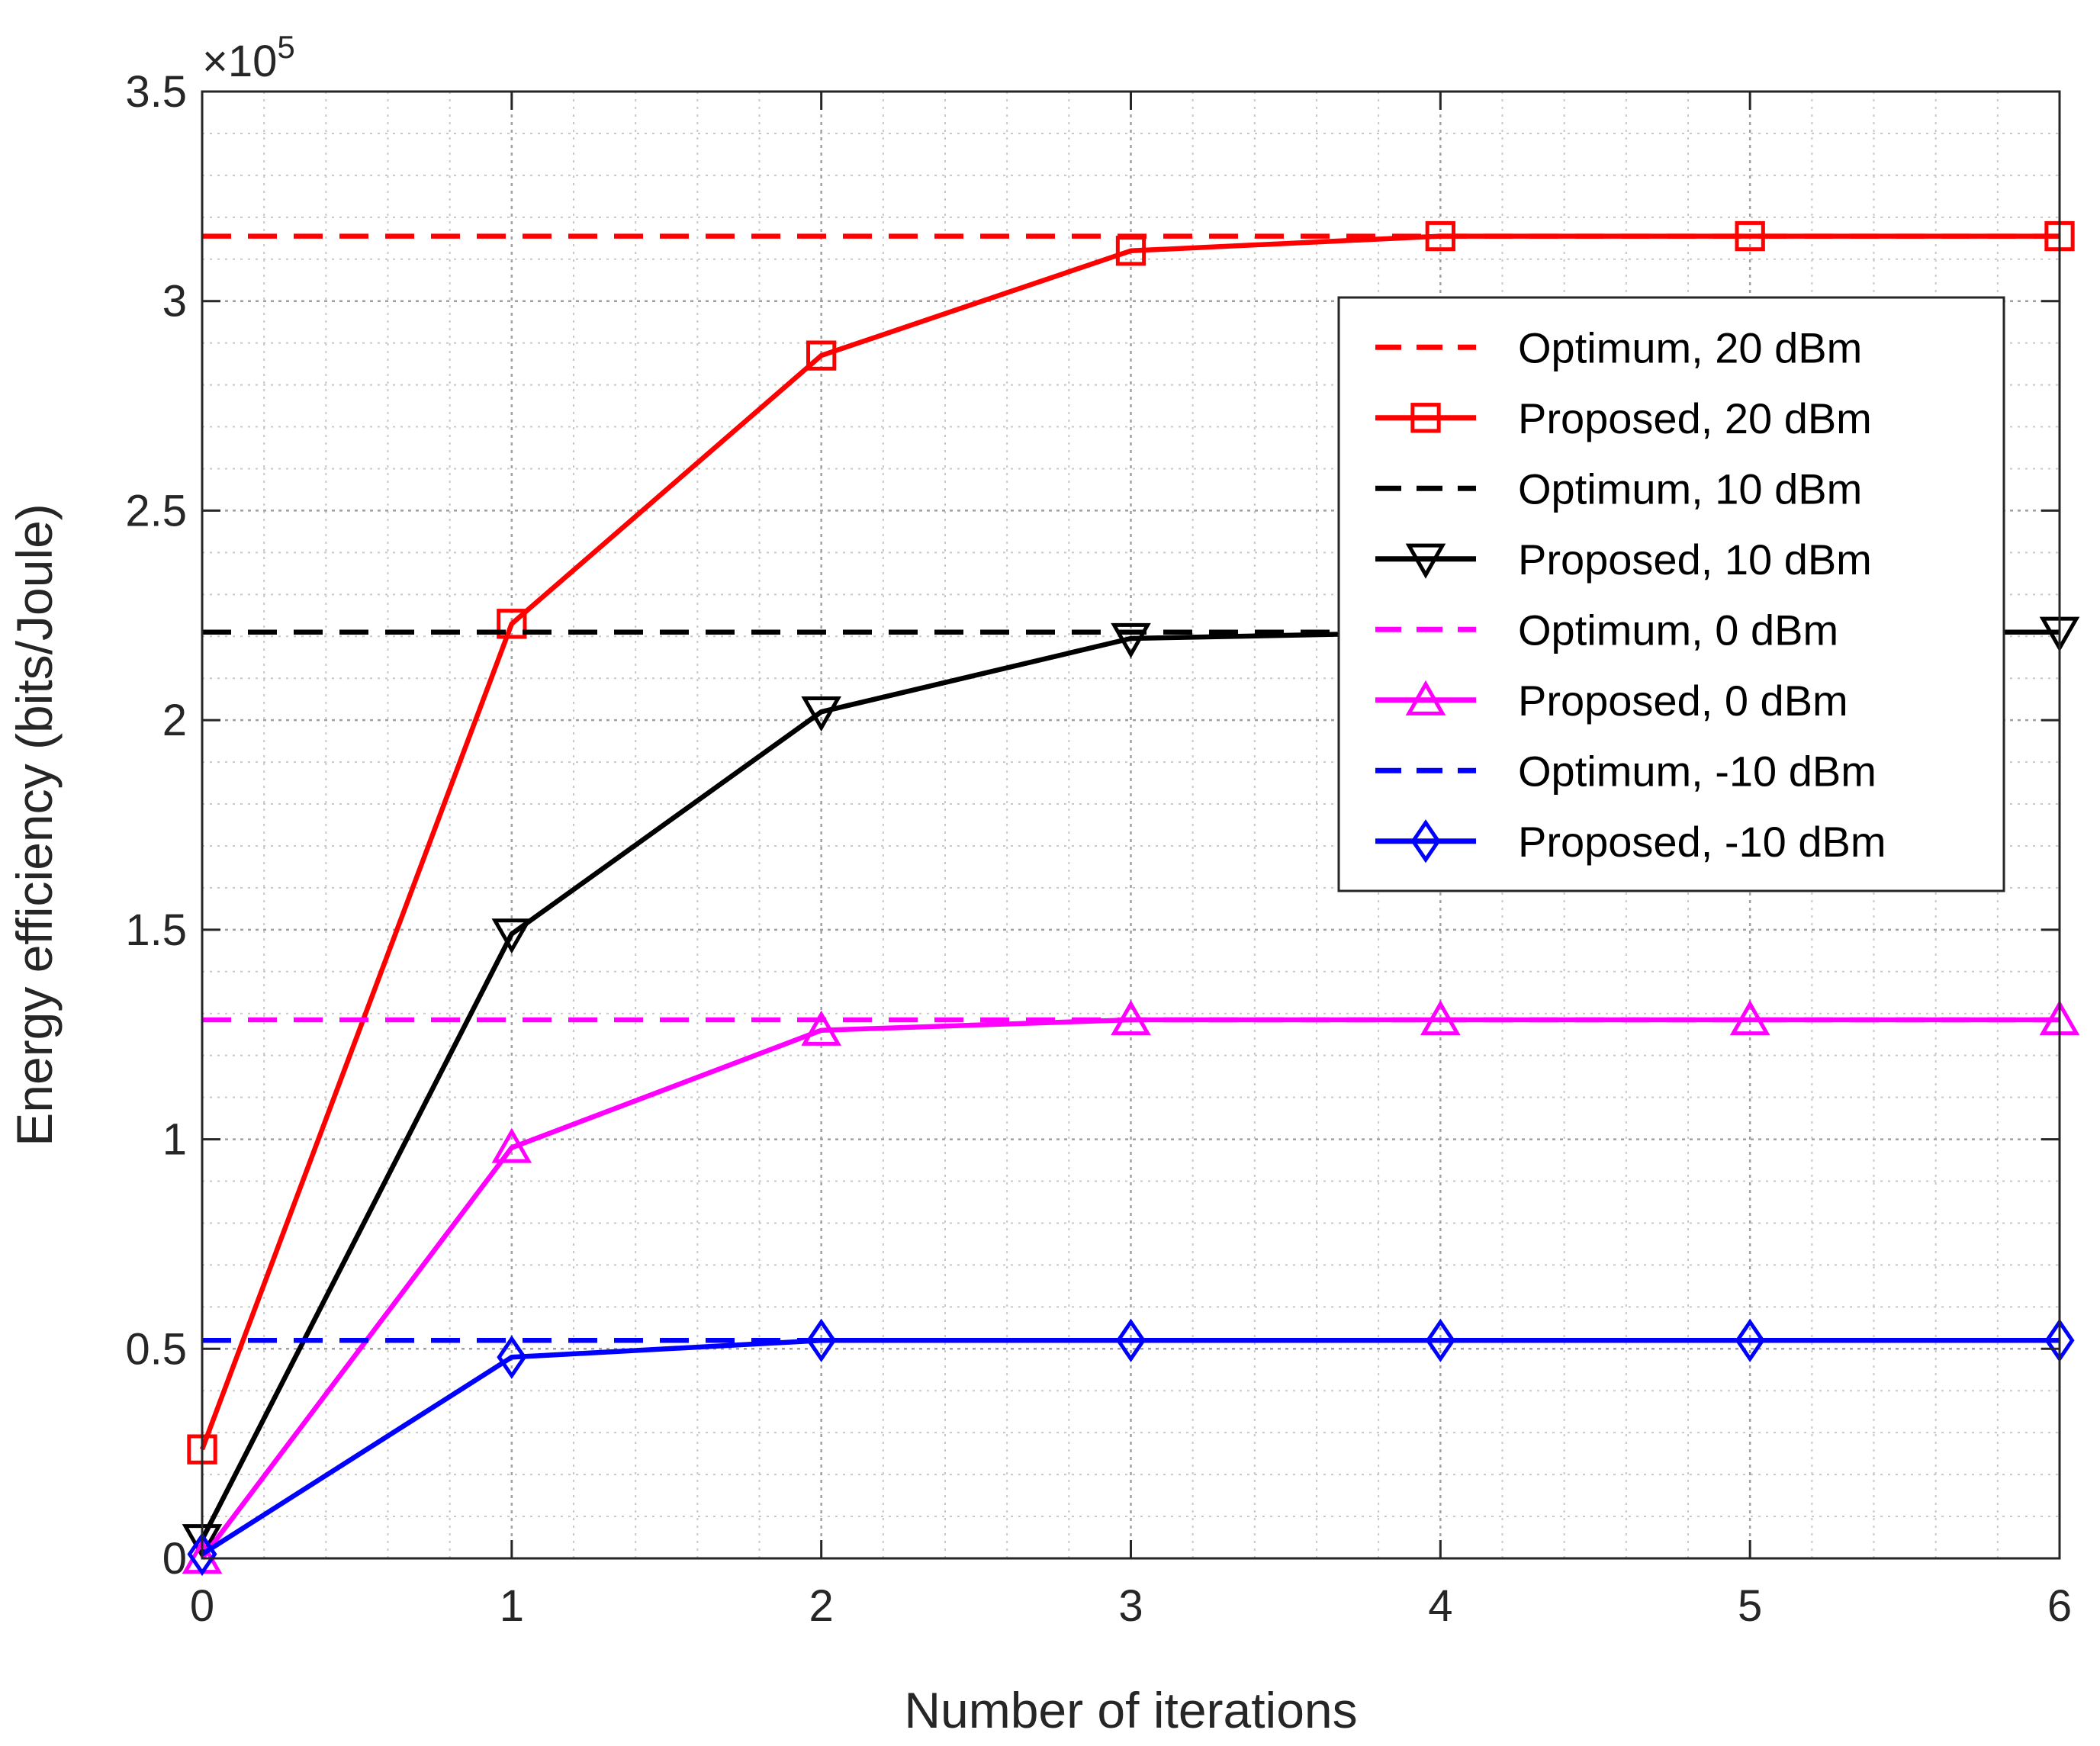 The image size is (2100, 1746). Describe the element at coordinates (1678, 630) in the screenshot. I see `legend-label: Optimum, 0 dBm` at that location.